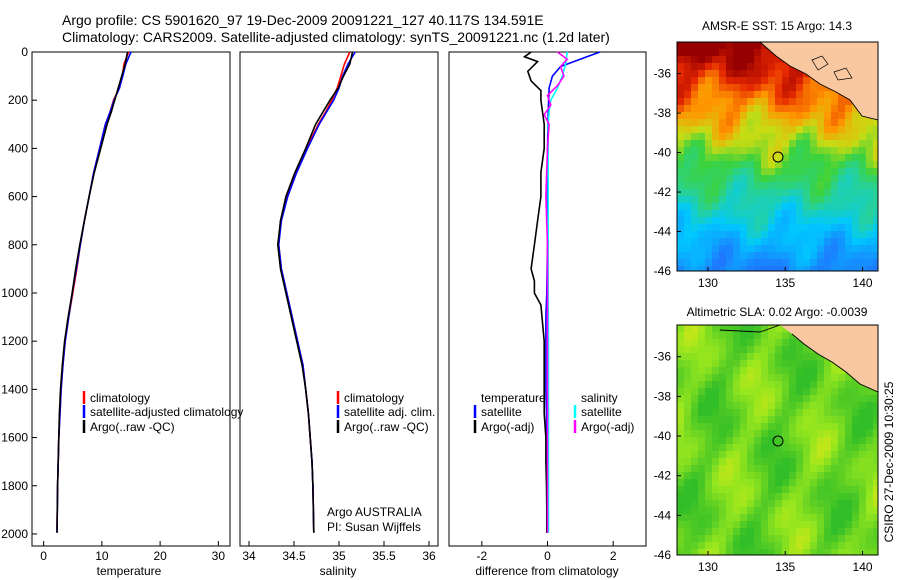 This screenshot has height=580, width=900. What do you see at coordinates (14, 534) in the screenshot?
I see `depth-tick-label: 2000` at bounding box center [14, 534].